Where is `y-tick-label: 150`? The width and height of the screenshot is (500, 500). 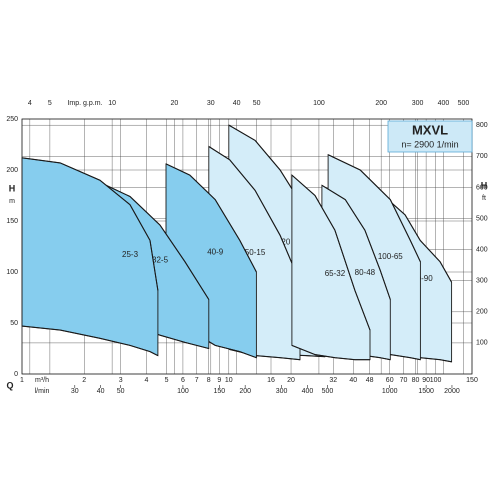
y-tick-label: 150 is located at coordinates (12, 221).